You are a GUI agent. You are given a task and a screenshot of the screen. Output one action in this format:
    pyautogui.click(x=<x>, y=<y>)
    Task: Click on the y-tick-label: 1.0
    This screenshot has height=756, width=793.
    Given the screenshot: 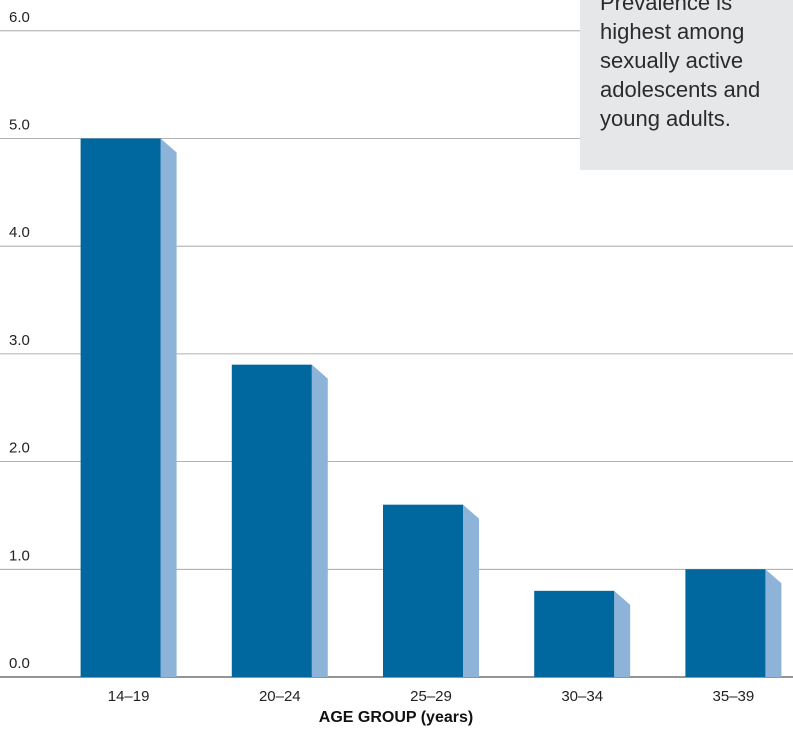 What is the action you would take?
    pyautogui.click(x=19, y=555)
    